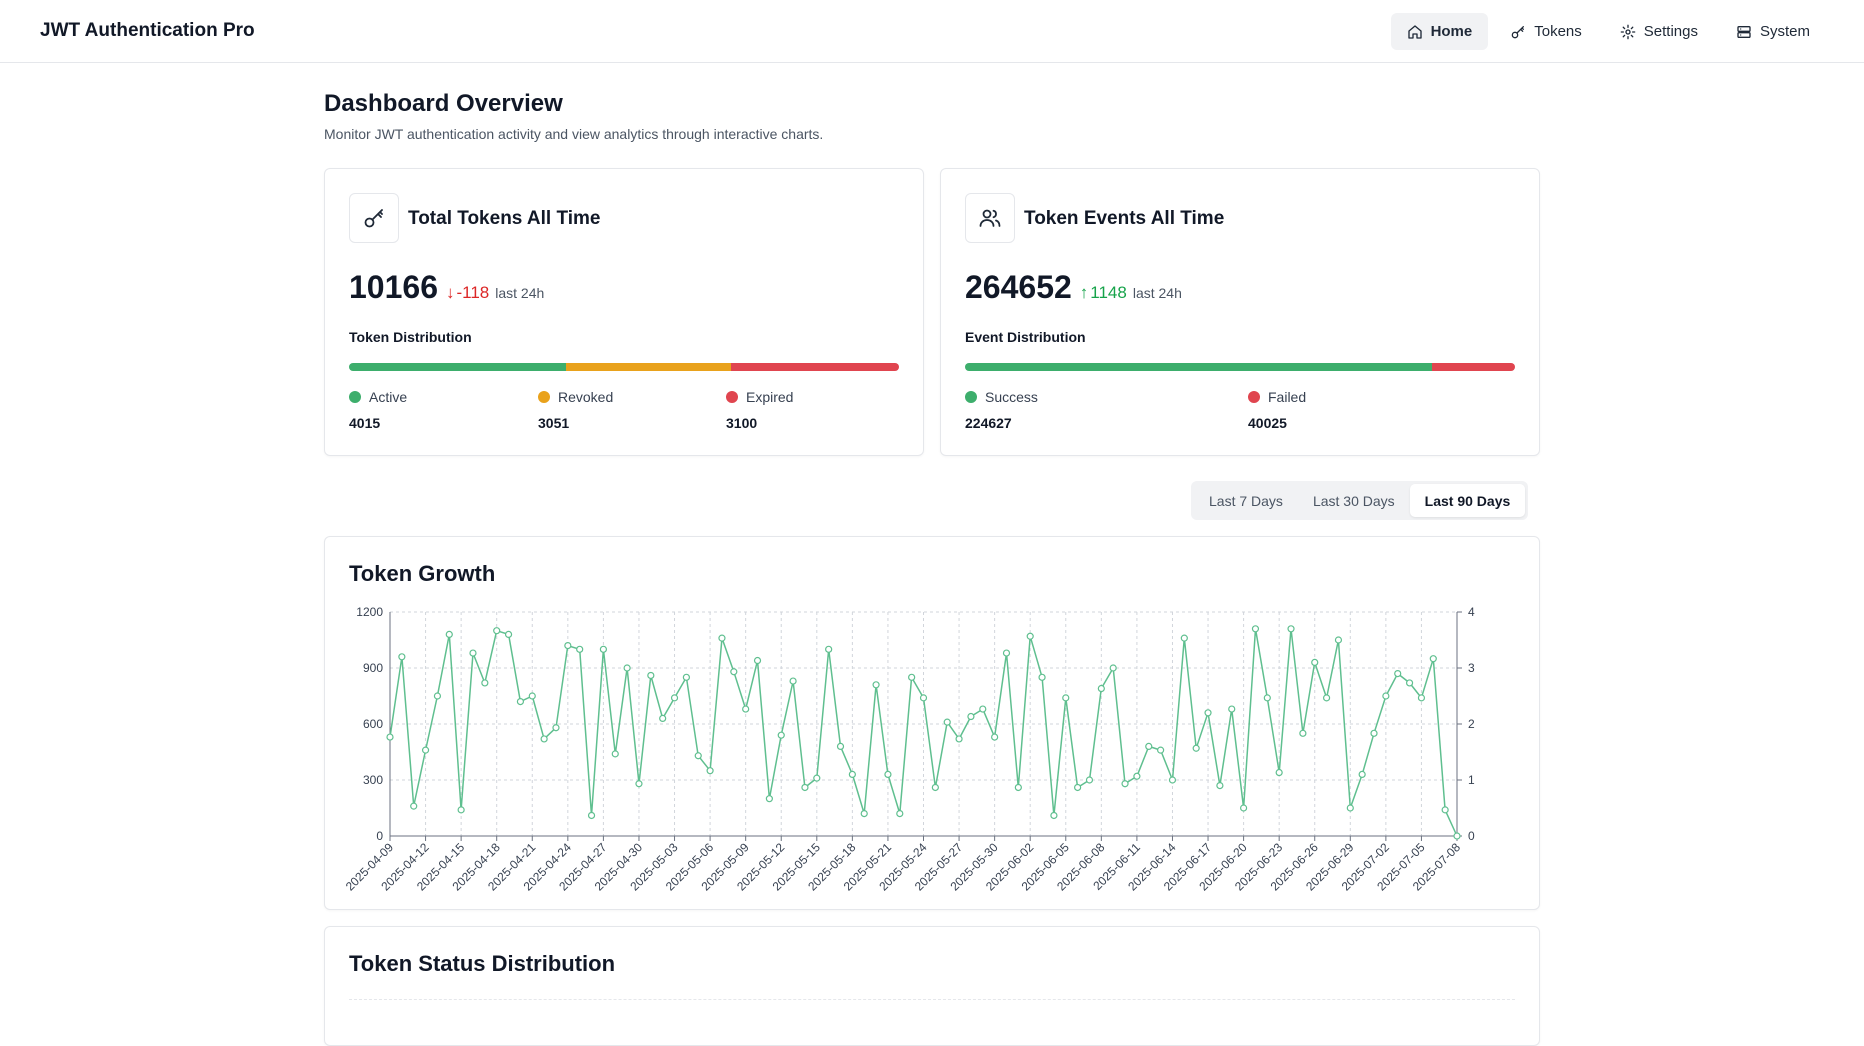  Describe the element at coordinates (1277, 410) in the screenshot. I see `legend-failed: Failed 40025` at that location.